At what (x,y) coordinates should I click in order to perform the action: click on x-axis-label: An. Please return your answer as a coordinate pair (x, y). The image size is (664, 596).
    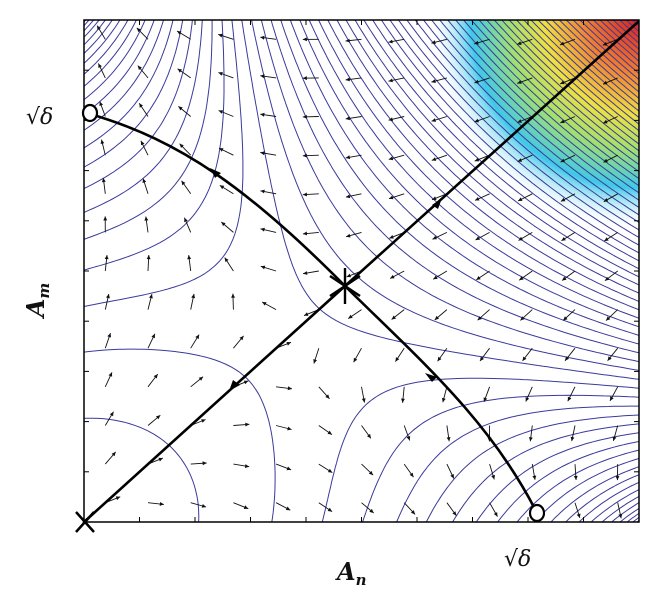
    Looking at the image, I should click on (351, 573).